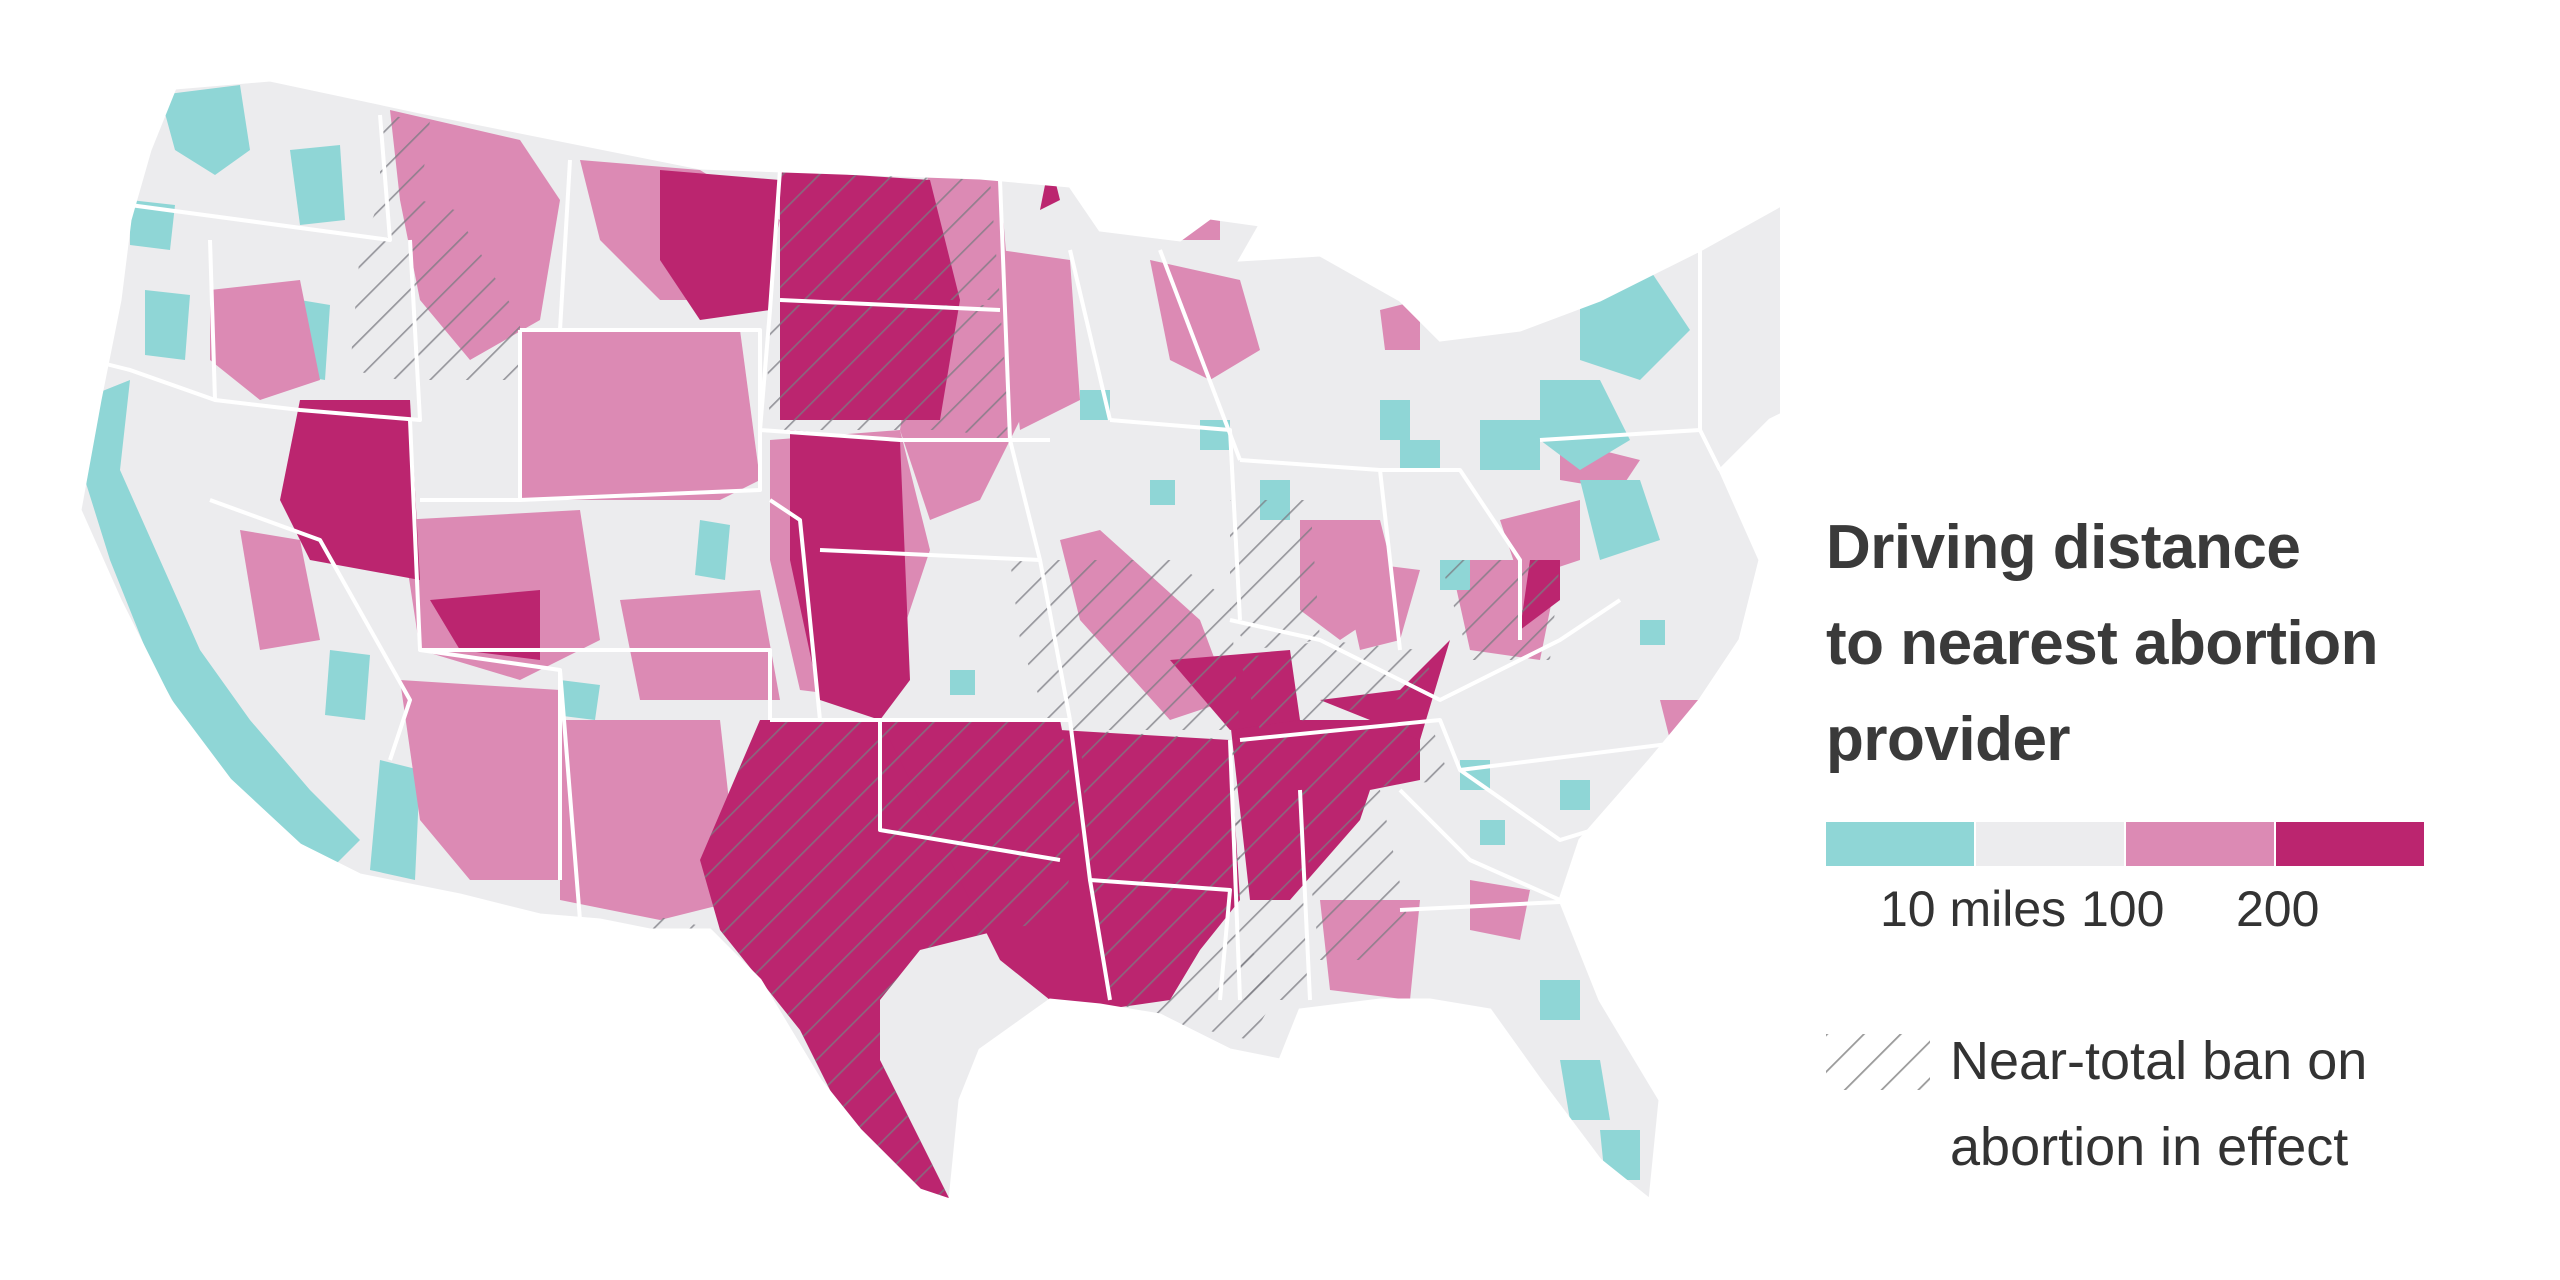 This screenshot has width=2560, height=1280. Describe the element at coordinates (2063, 547) in the screenshot. I see `legend-title-line-1: Driving distance` at that location.